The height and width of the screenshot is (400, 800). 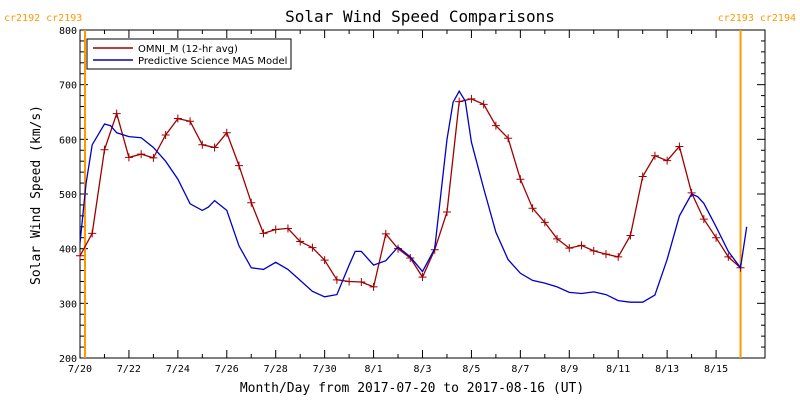 What do you see at coordinates (68, 195) in the screenshot?
I see `y-tick-label: 500` at bounding box center [68, 195].